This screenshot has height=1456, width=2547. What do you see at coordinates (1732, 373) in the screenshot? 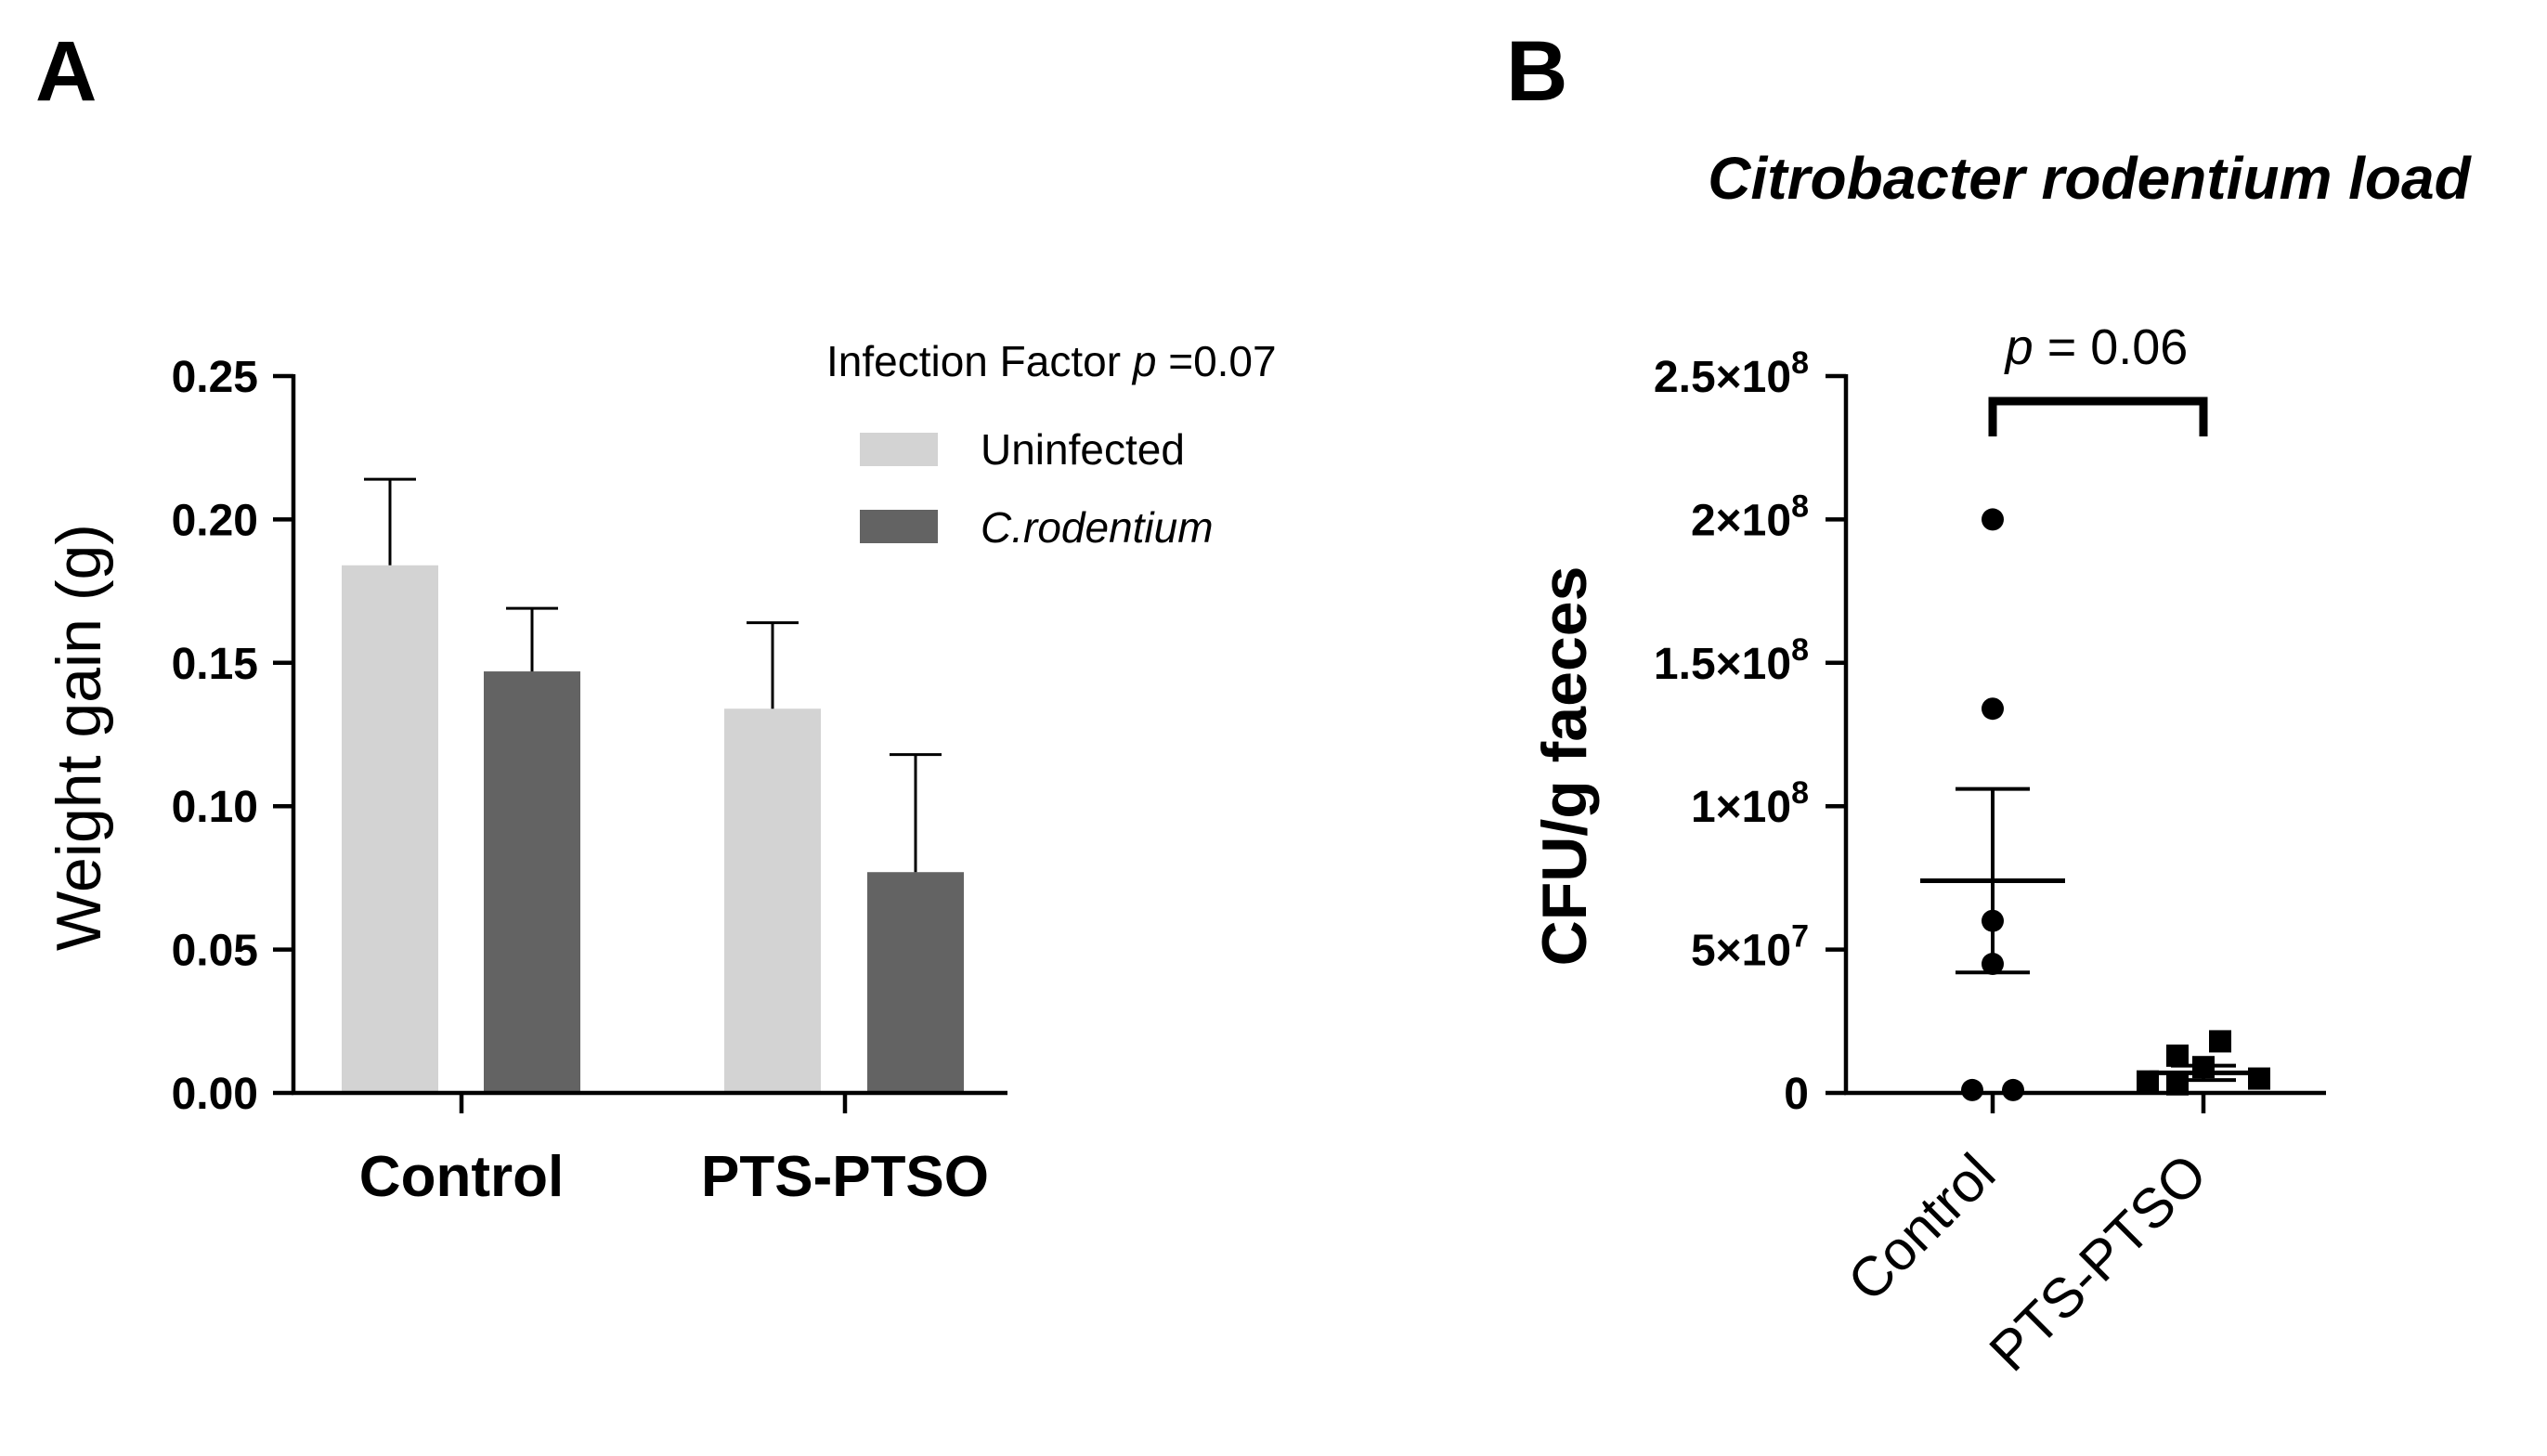
I see `panel-b-y-tick-label: 2.5×10⁸` at bounding box center [1732, 373].